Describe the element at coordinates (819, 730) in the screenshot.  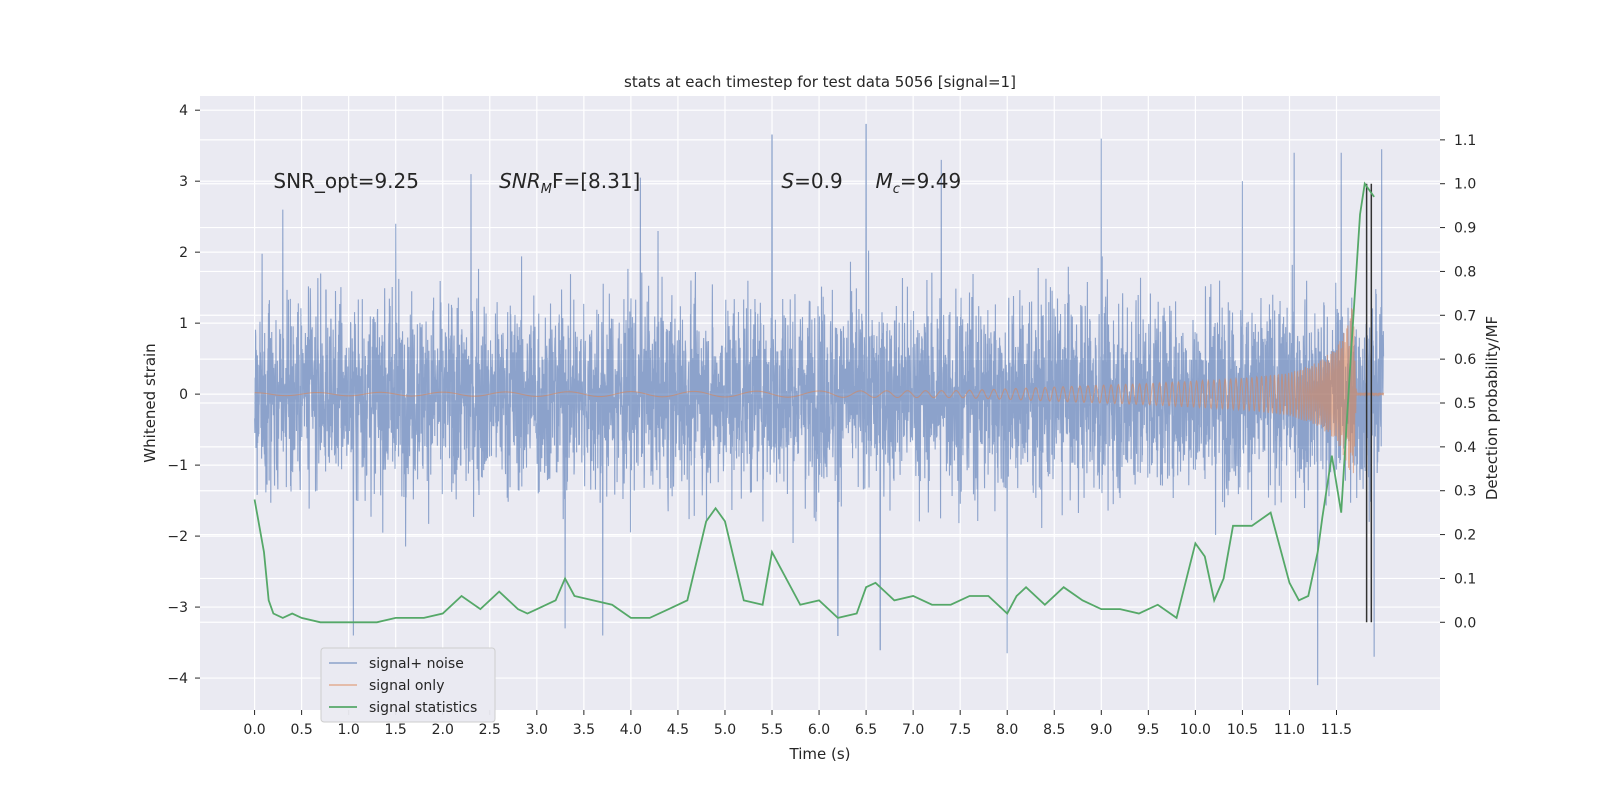
I see `x-tick-label: 6.0` at that location.